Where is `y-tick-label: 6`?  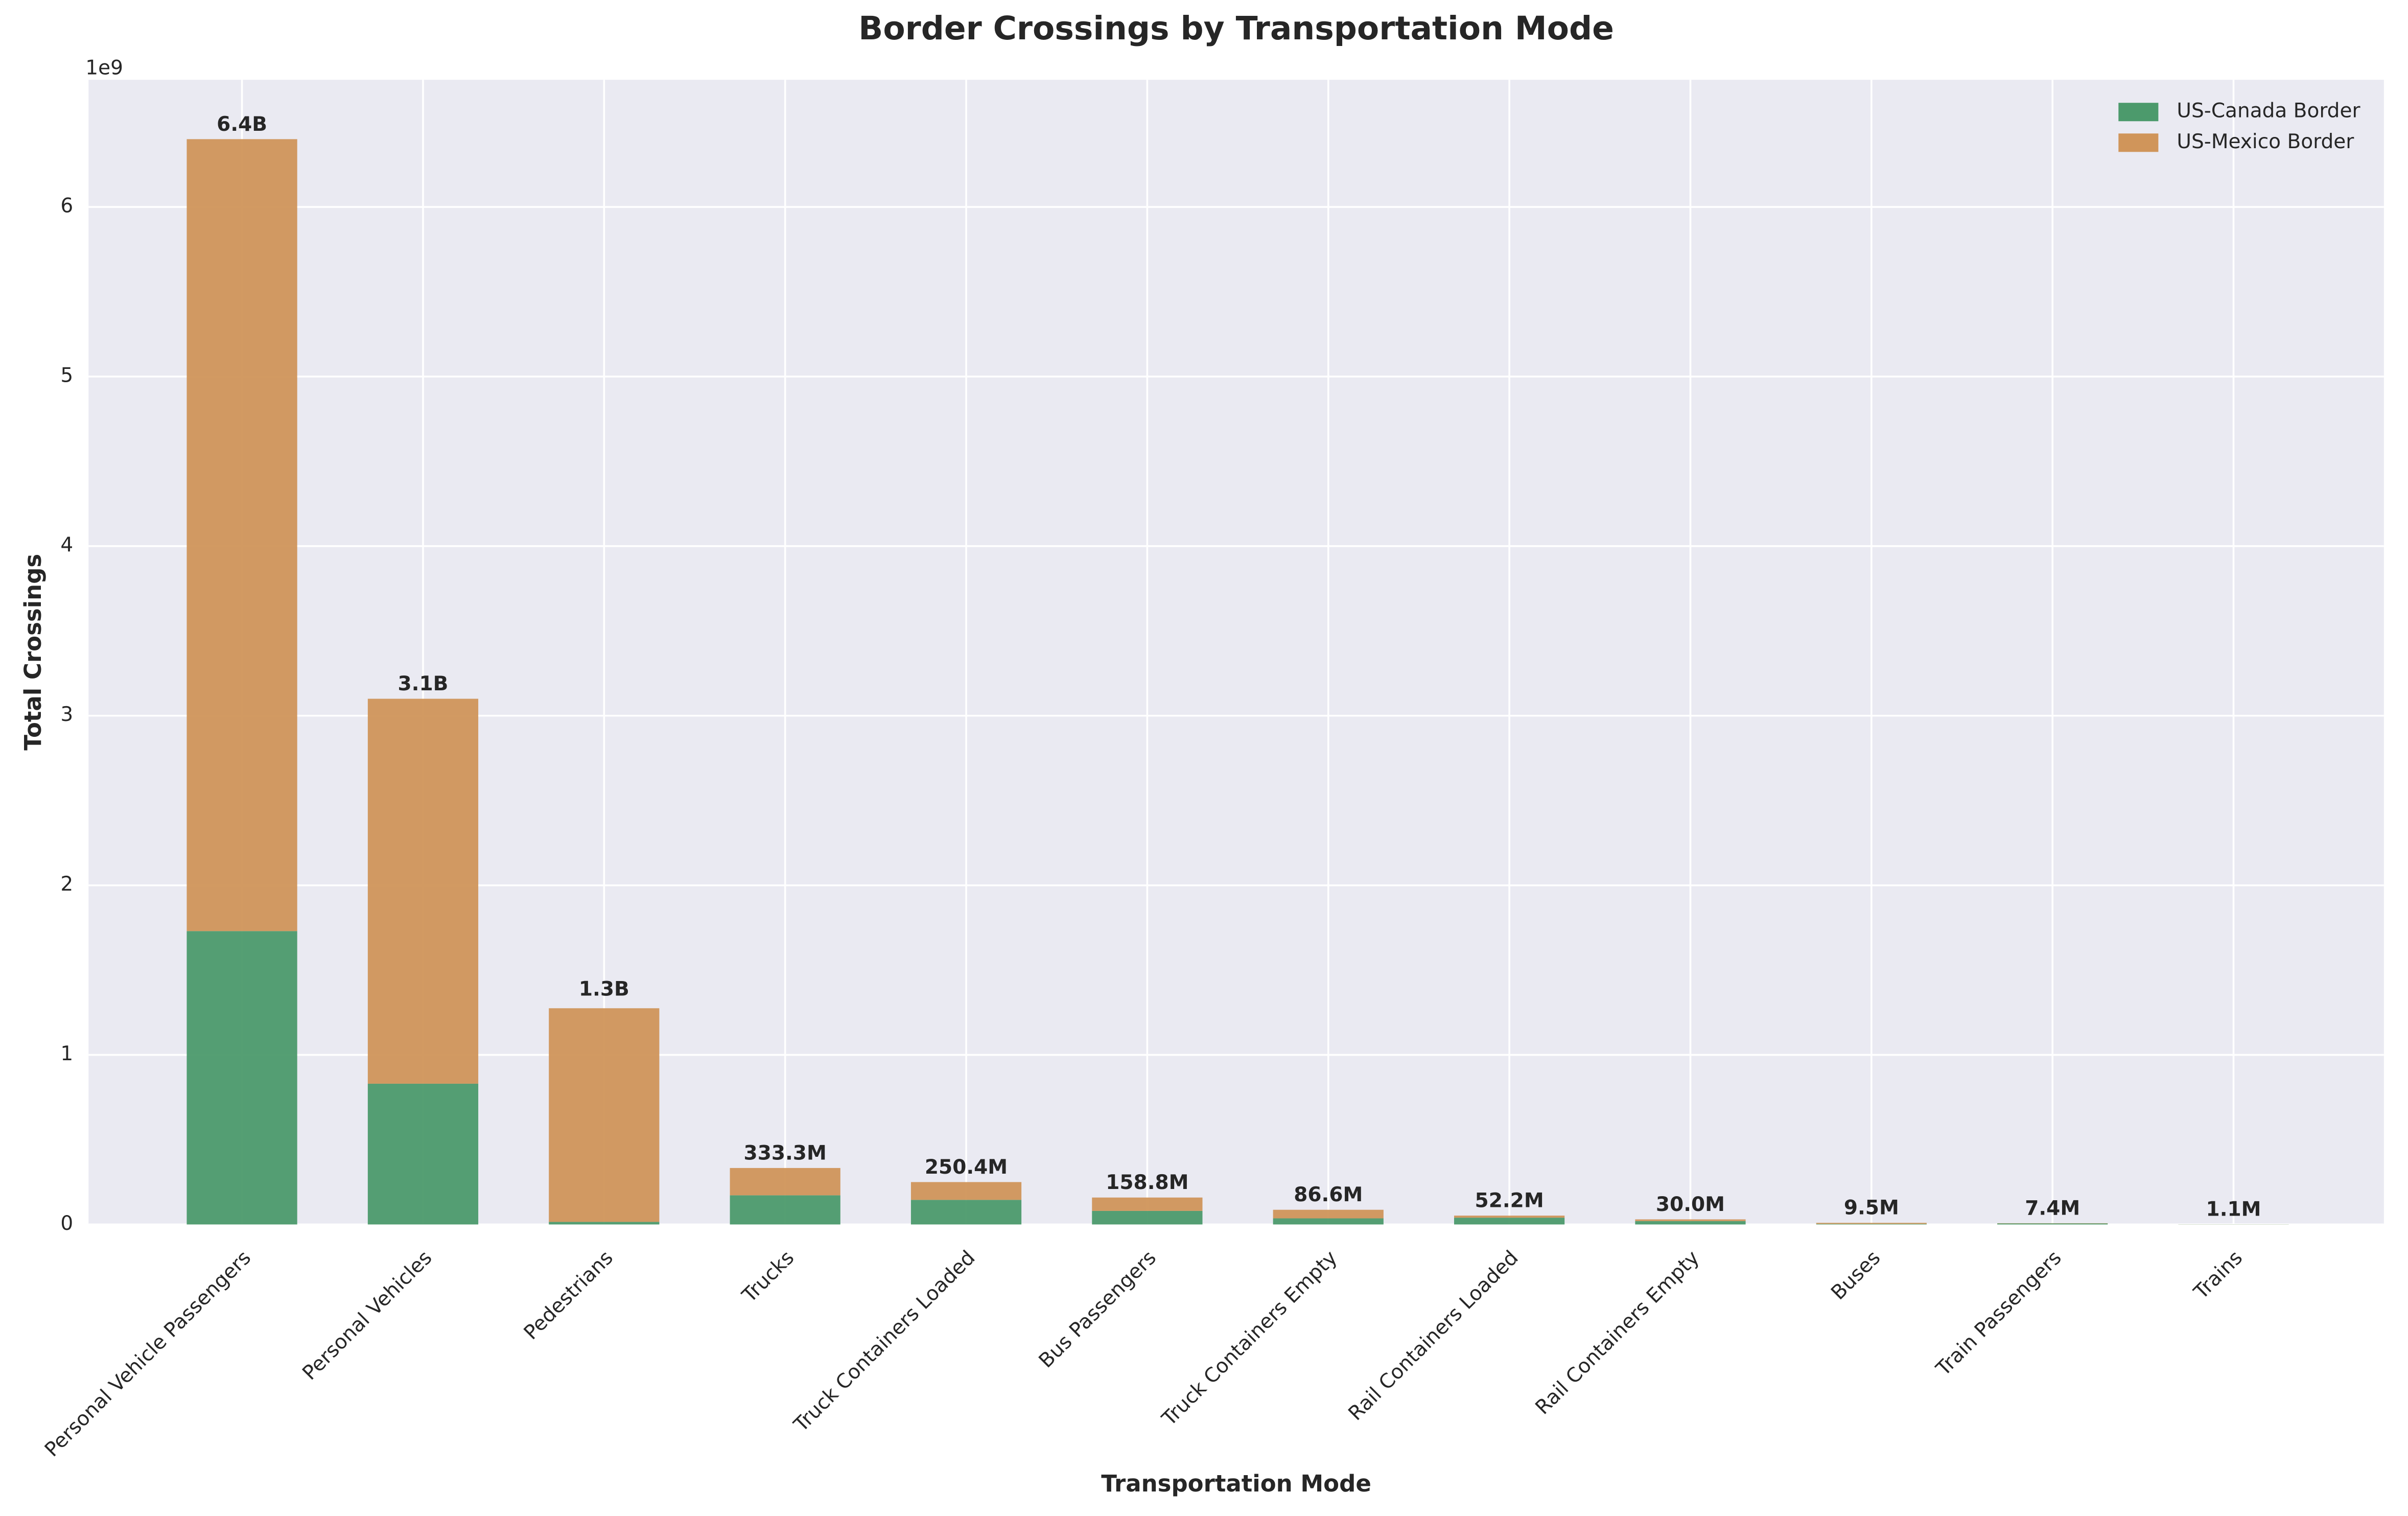
y-tick-label: 6 is located at coordinates (66, 206).